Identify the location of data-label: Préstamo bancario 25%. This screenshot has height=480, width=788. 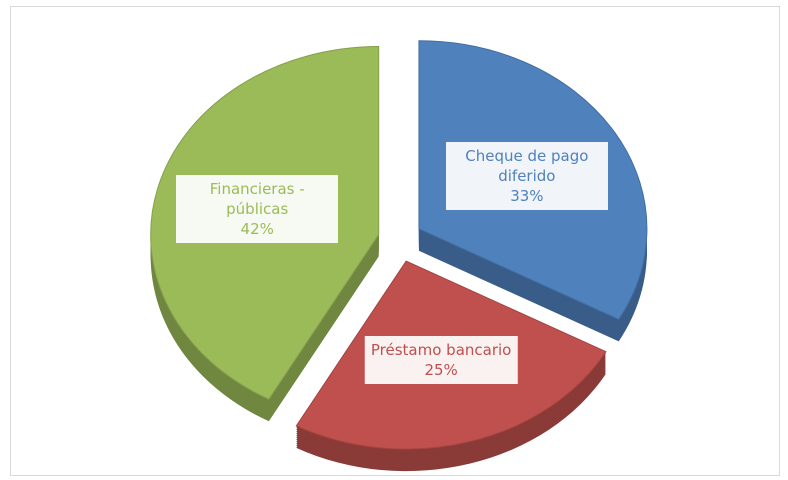
(441, 360).